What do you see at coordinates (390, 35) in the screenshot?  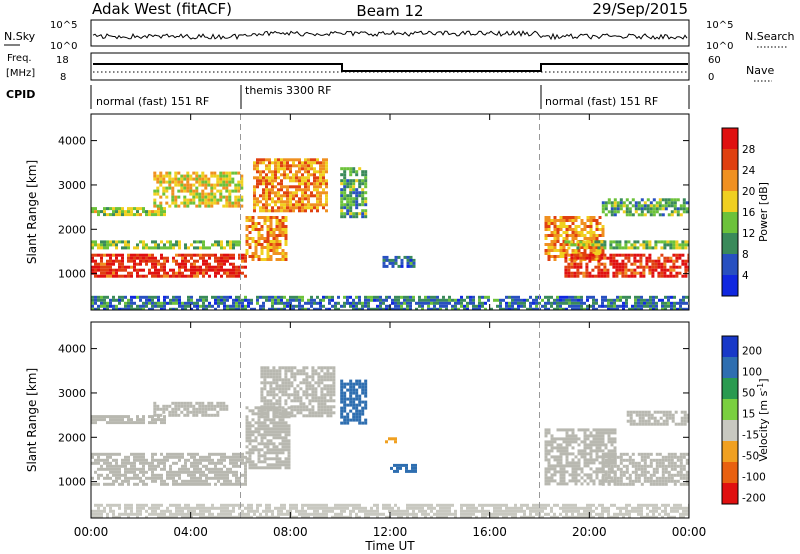 I see `nsky-series` at bounding box center [390, 35].